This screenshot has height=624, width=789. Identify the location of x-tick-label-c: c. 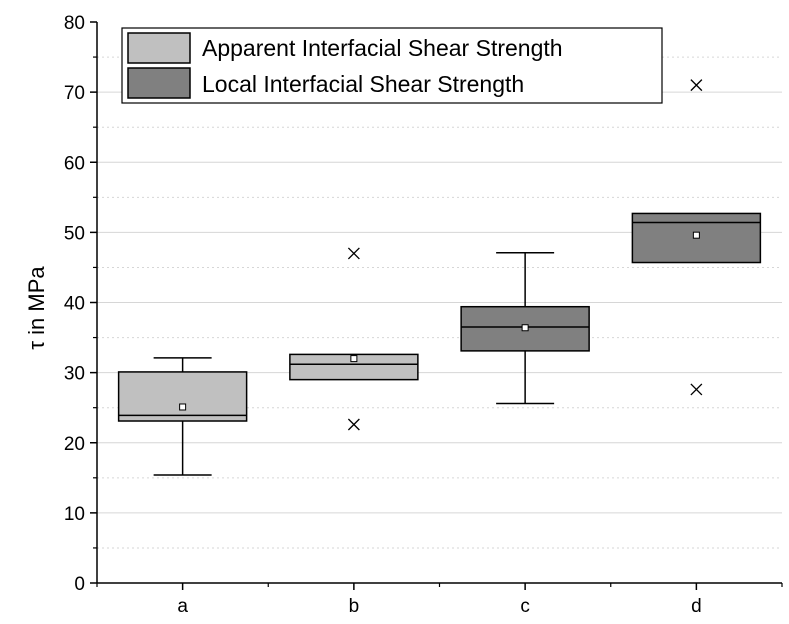
(525, 606).